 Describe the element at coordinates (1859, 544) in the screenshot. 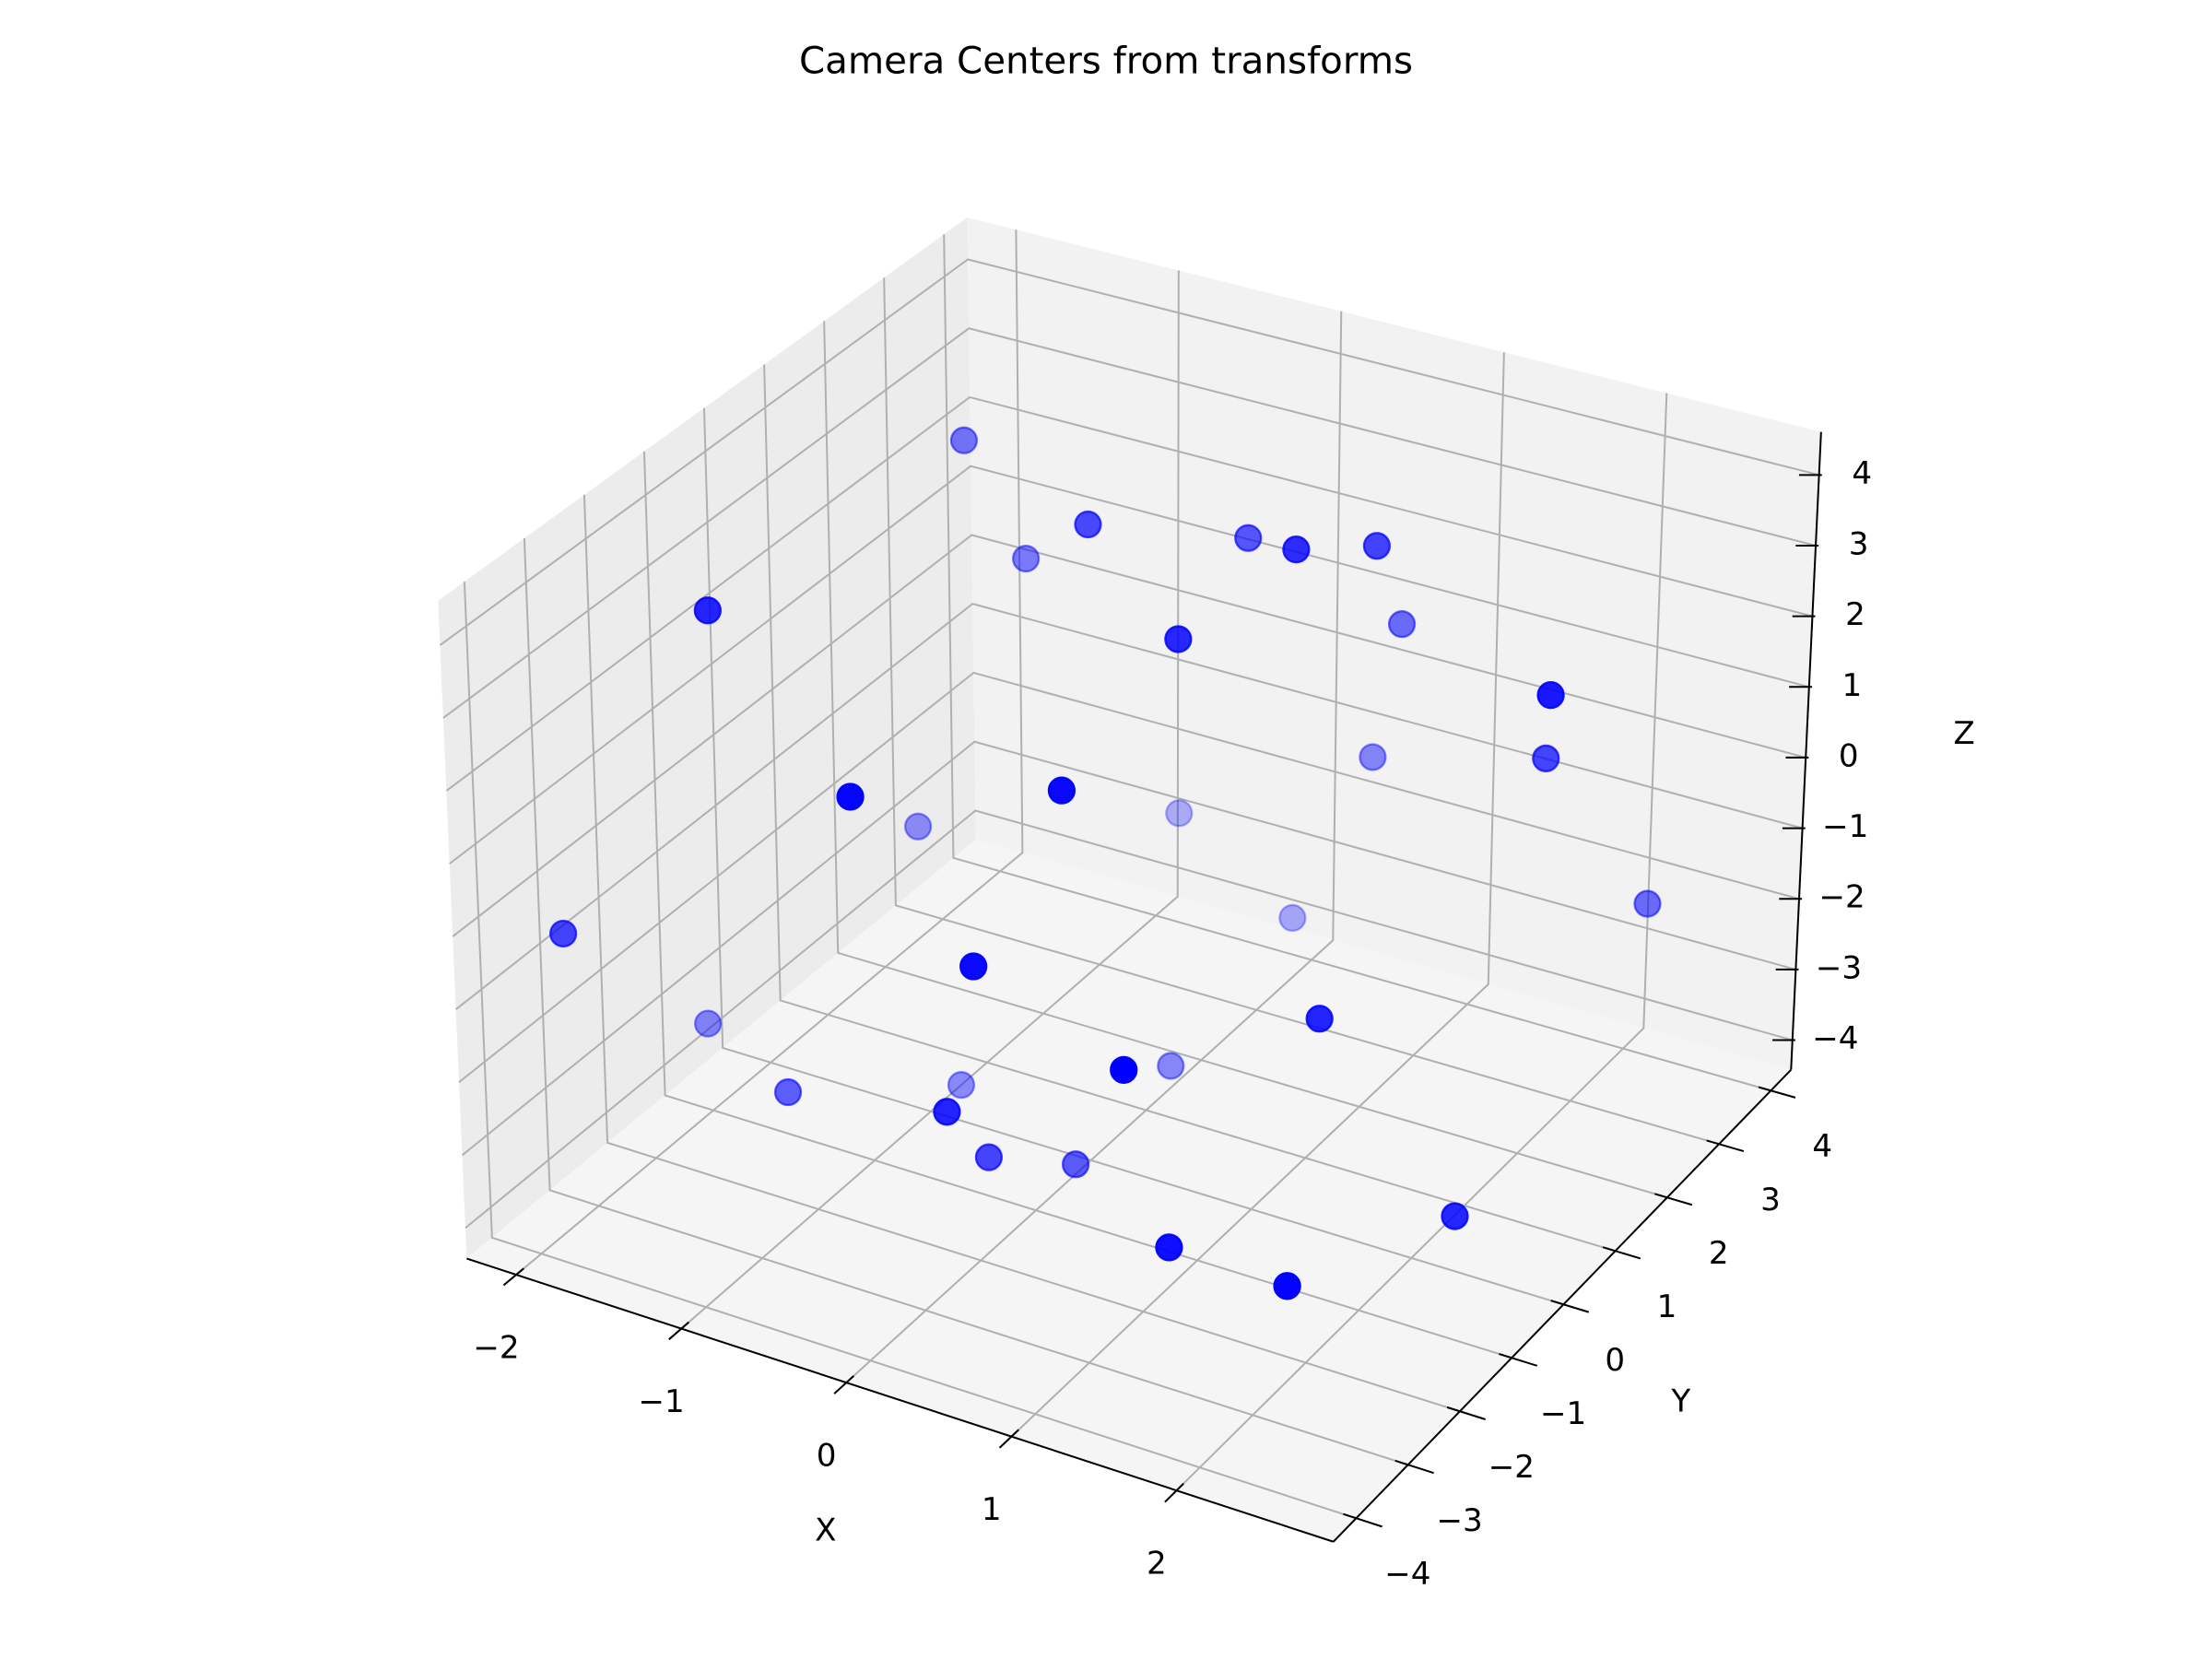

I see `z-tick-label: 3` at that location.